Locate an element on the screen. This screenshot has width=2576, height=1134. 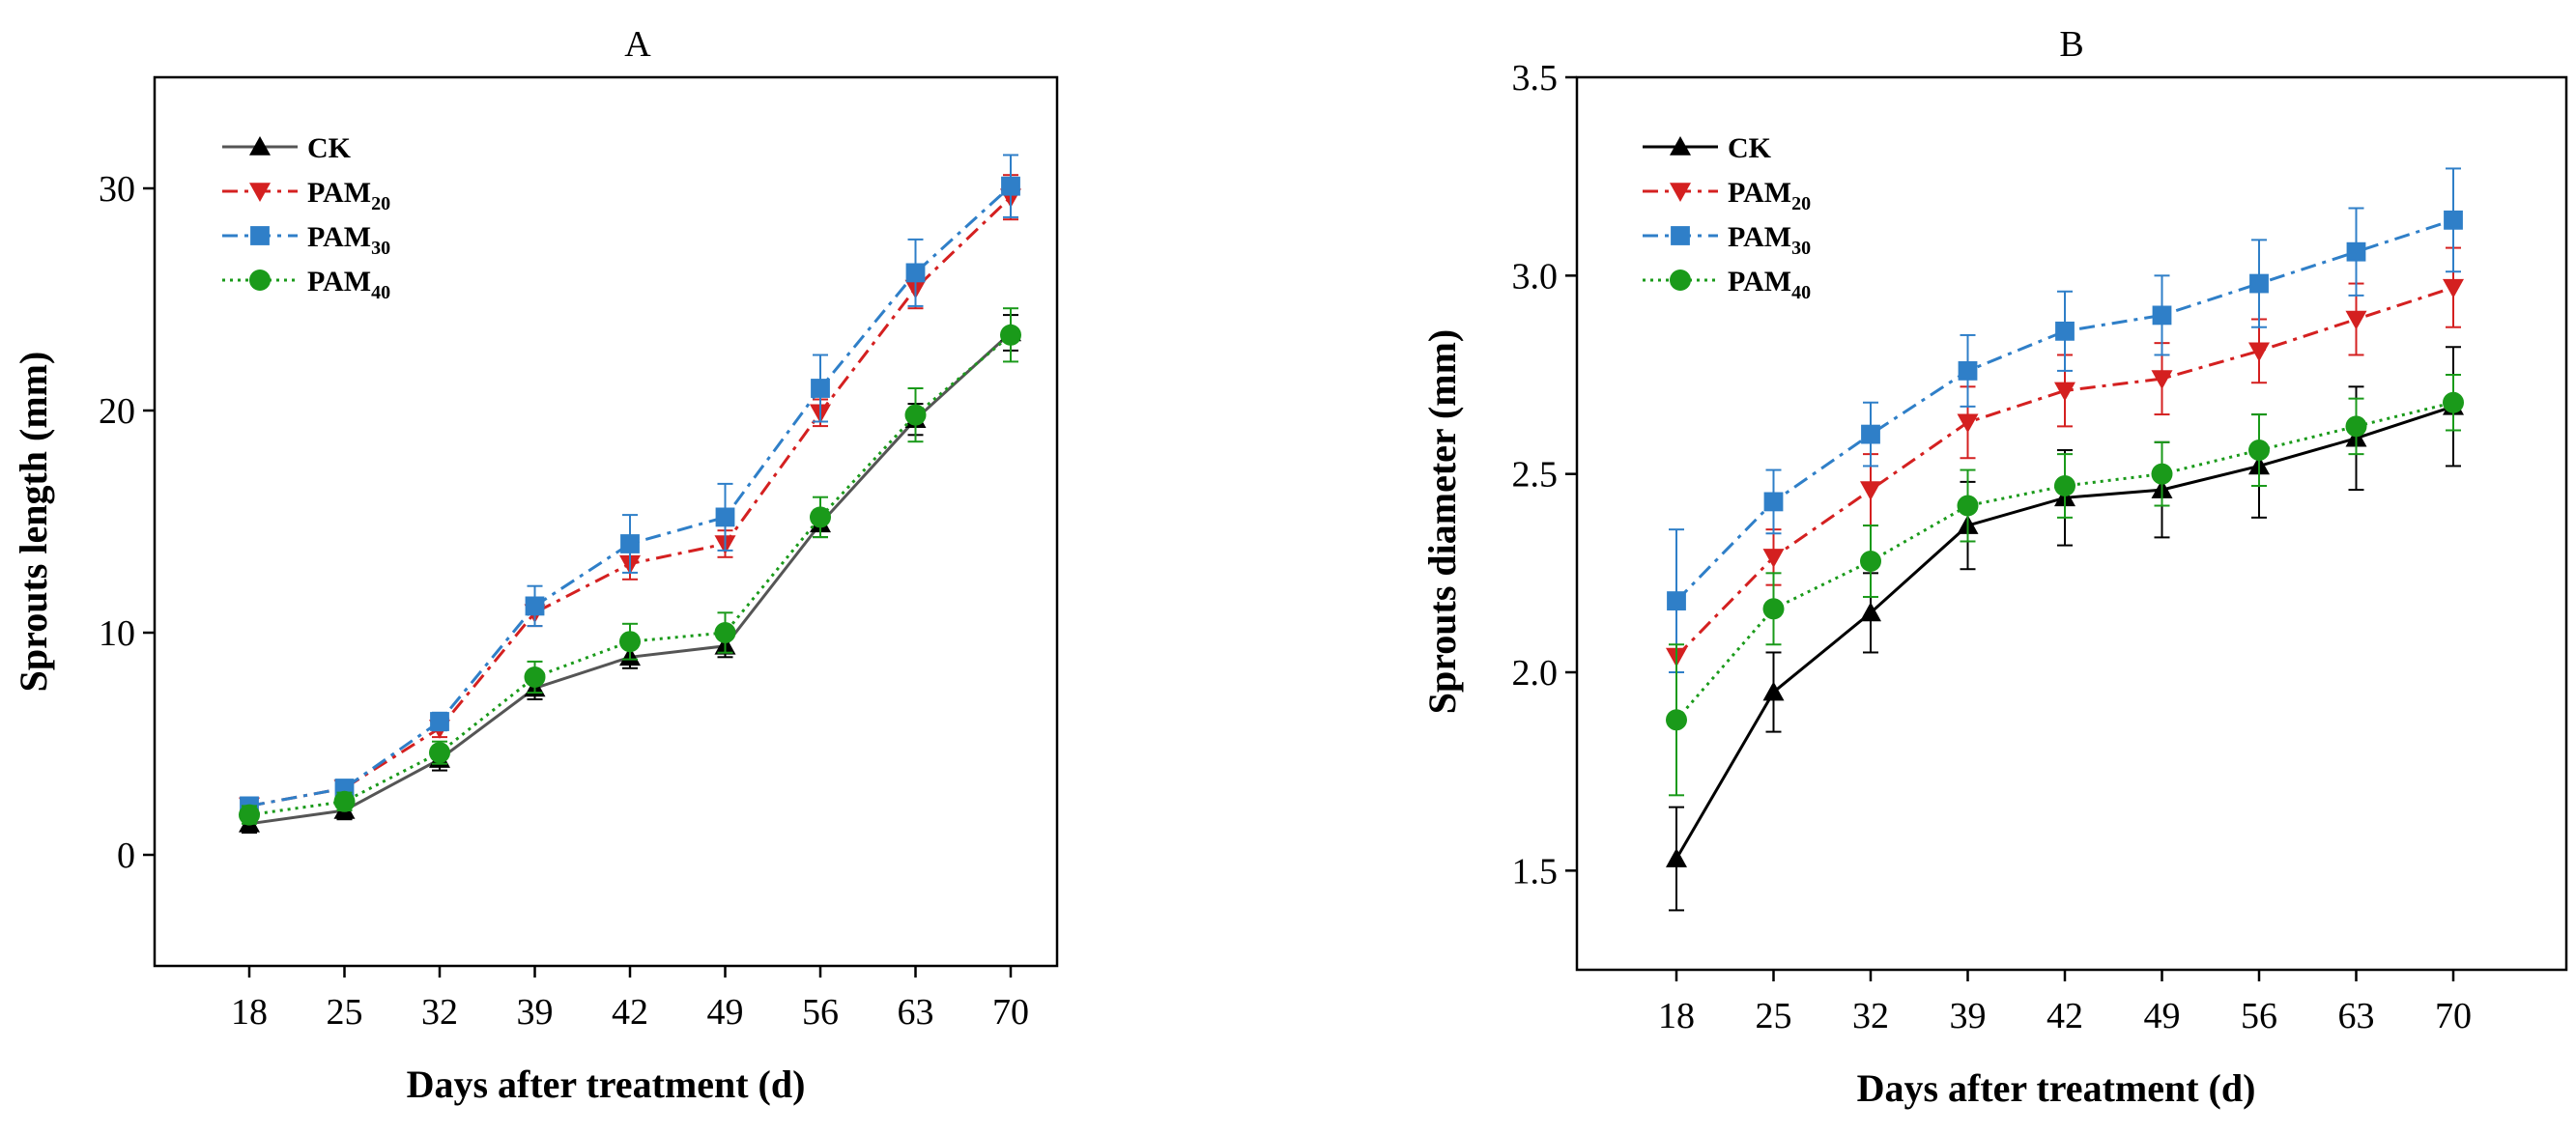
y-axis-ticks: 0 10 20 30 is located at coordinates (127, 522).